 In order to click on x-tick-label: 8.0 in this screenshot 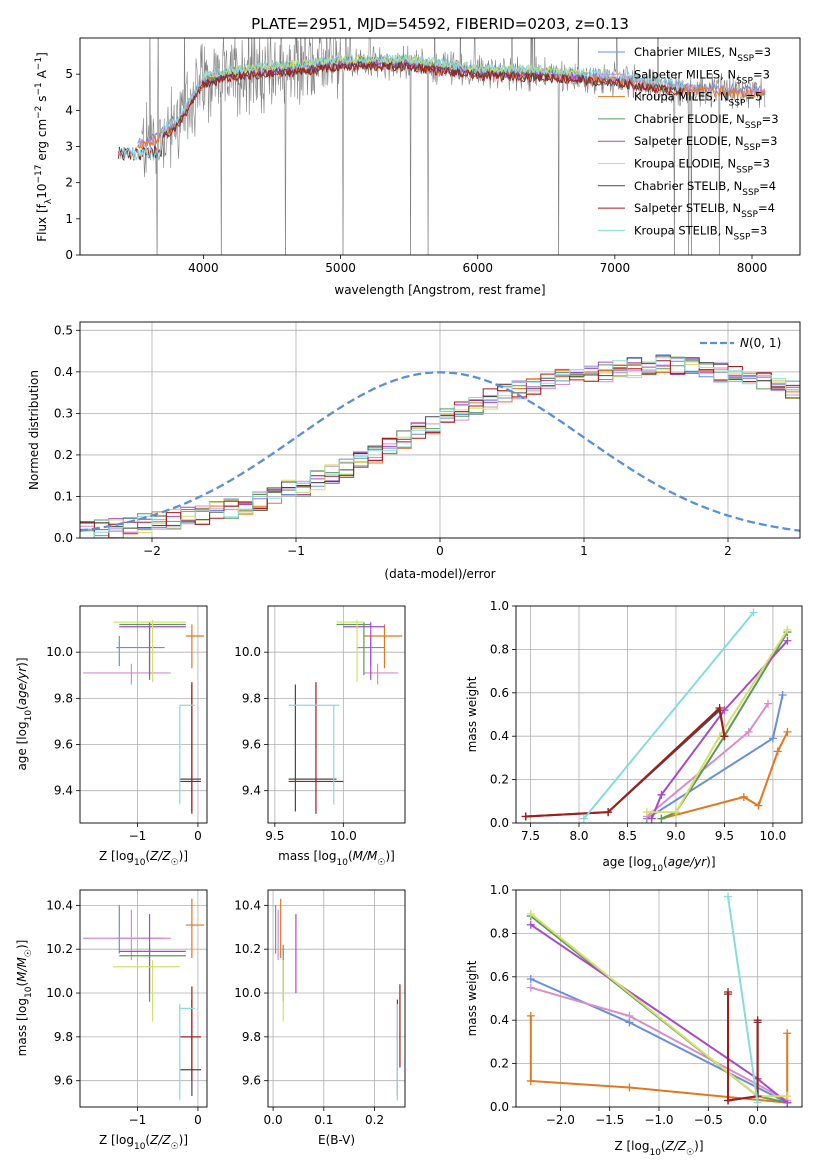, I will do `click(578, 836)`.